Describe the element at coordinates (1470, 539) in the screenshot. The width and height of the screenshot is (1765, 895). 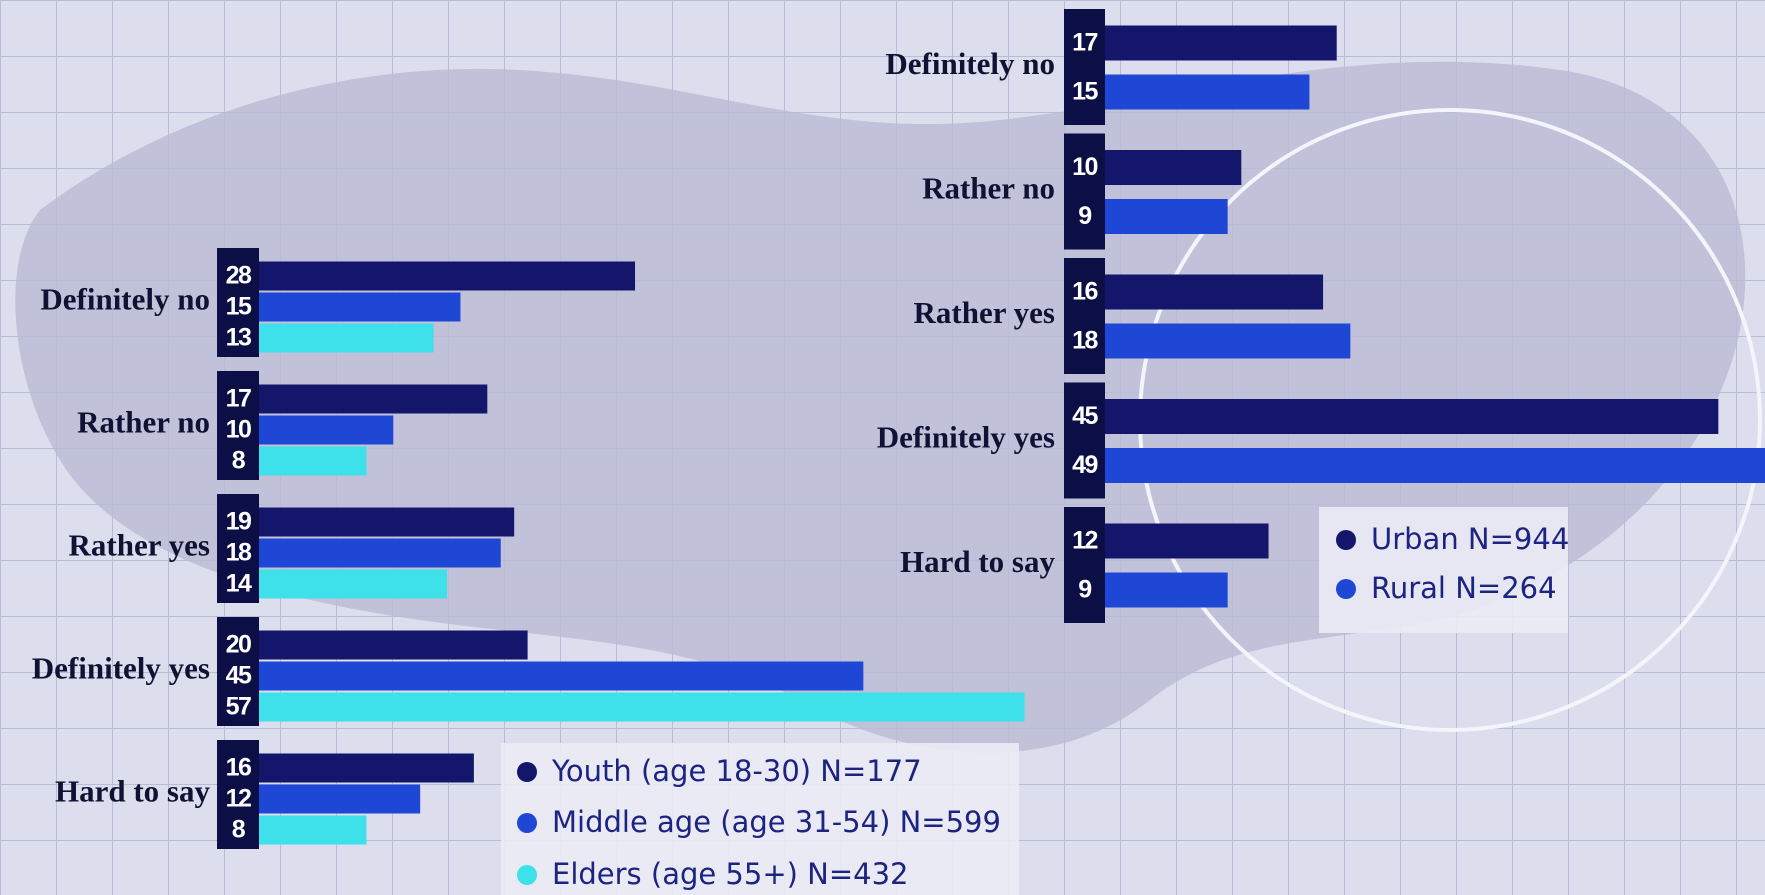
I see `legend-label: Urban N=944` at that location.